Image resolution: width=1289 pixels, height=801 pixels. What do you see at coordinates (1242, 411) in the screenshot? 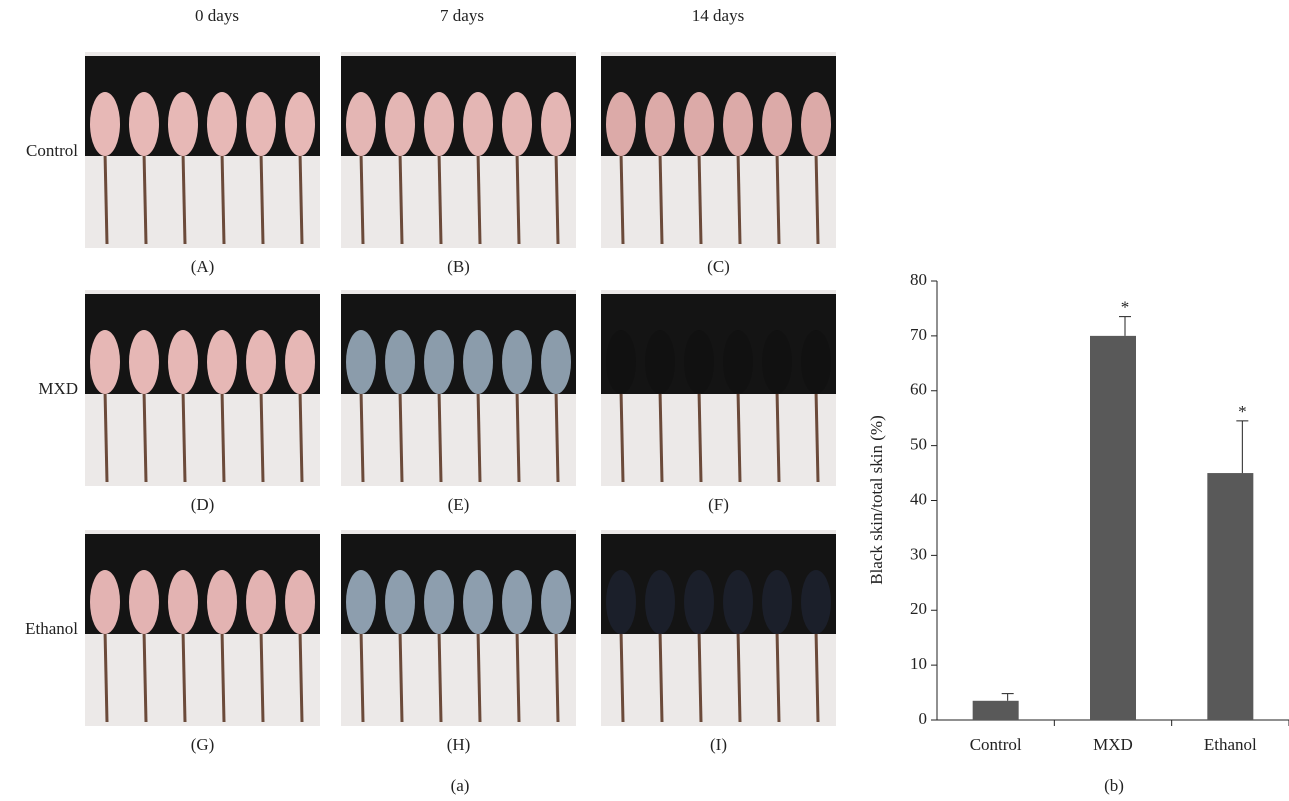
I see `significance-mark: *` at bounding box center [1242, 411].